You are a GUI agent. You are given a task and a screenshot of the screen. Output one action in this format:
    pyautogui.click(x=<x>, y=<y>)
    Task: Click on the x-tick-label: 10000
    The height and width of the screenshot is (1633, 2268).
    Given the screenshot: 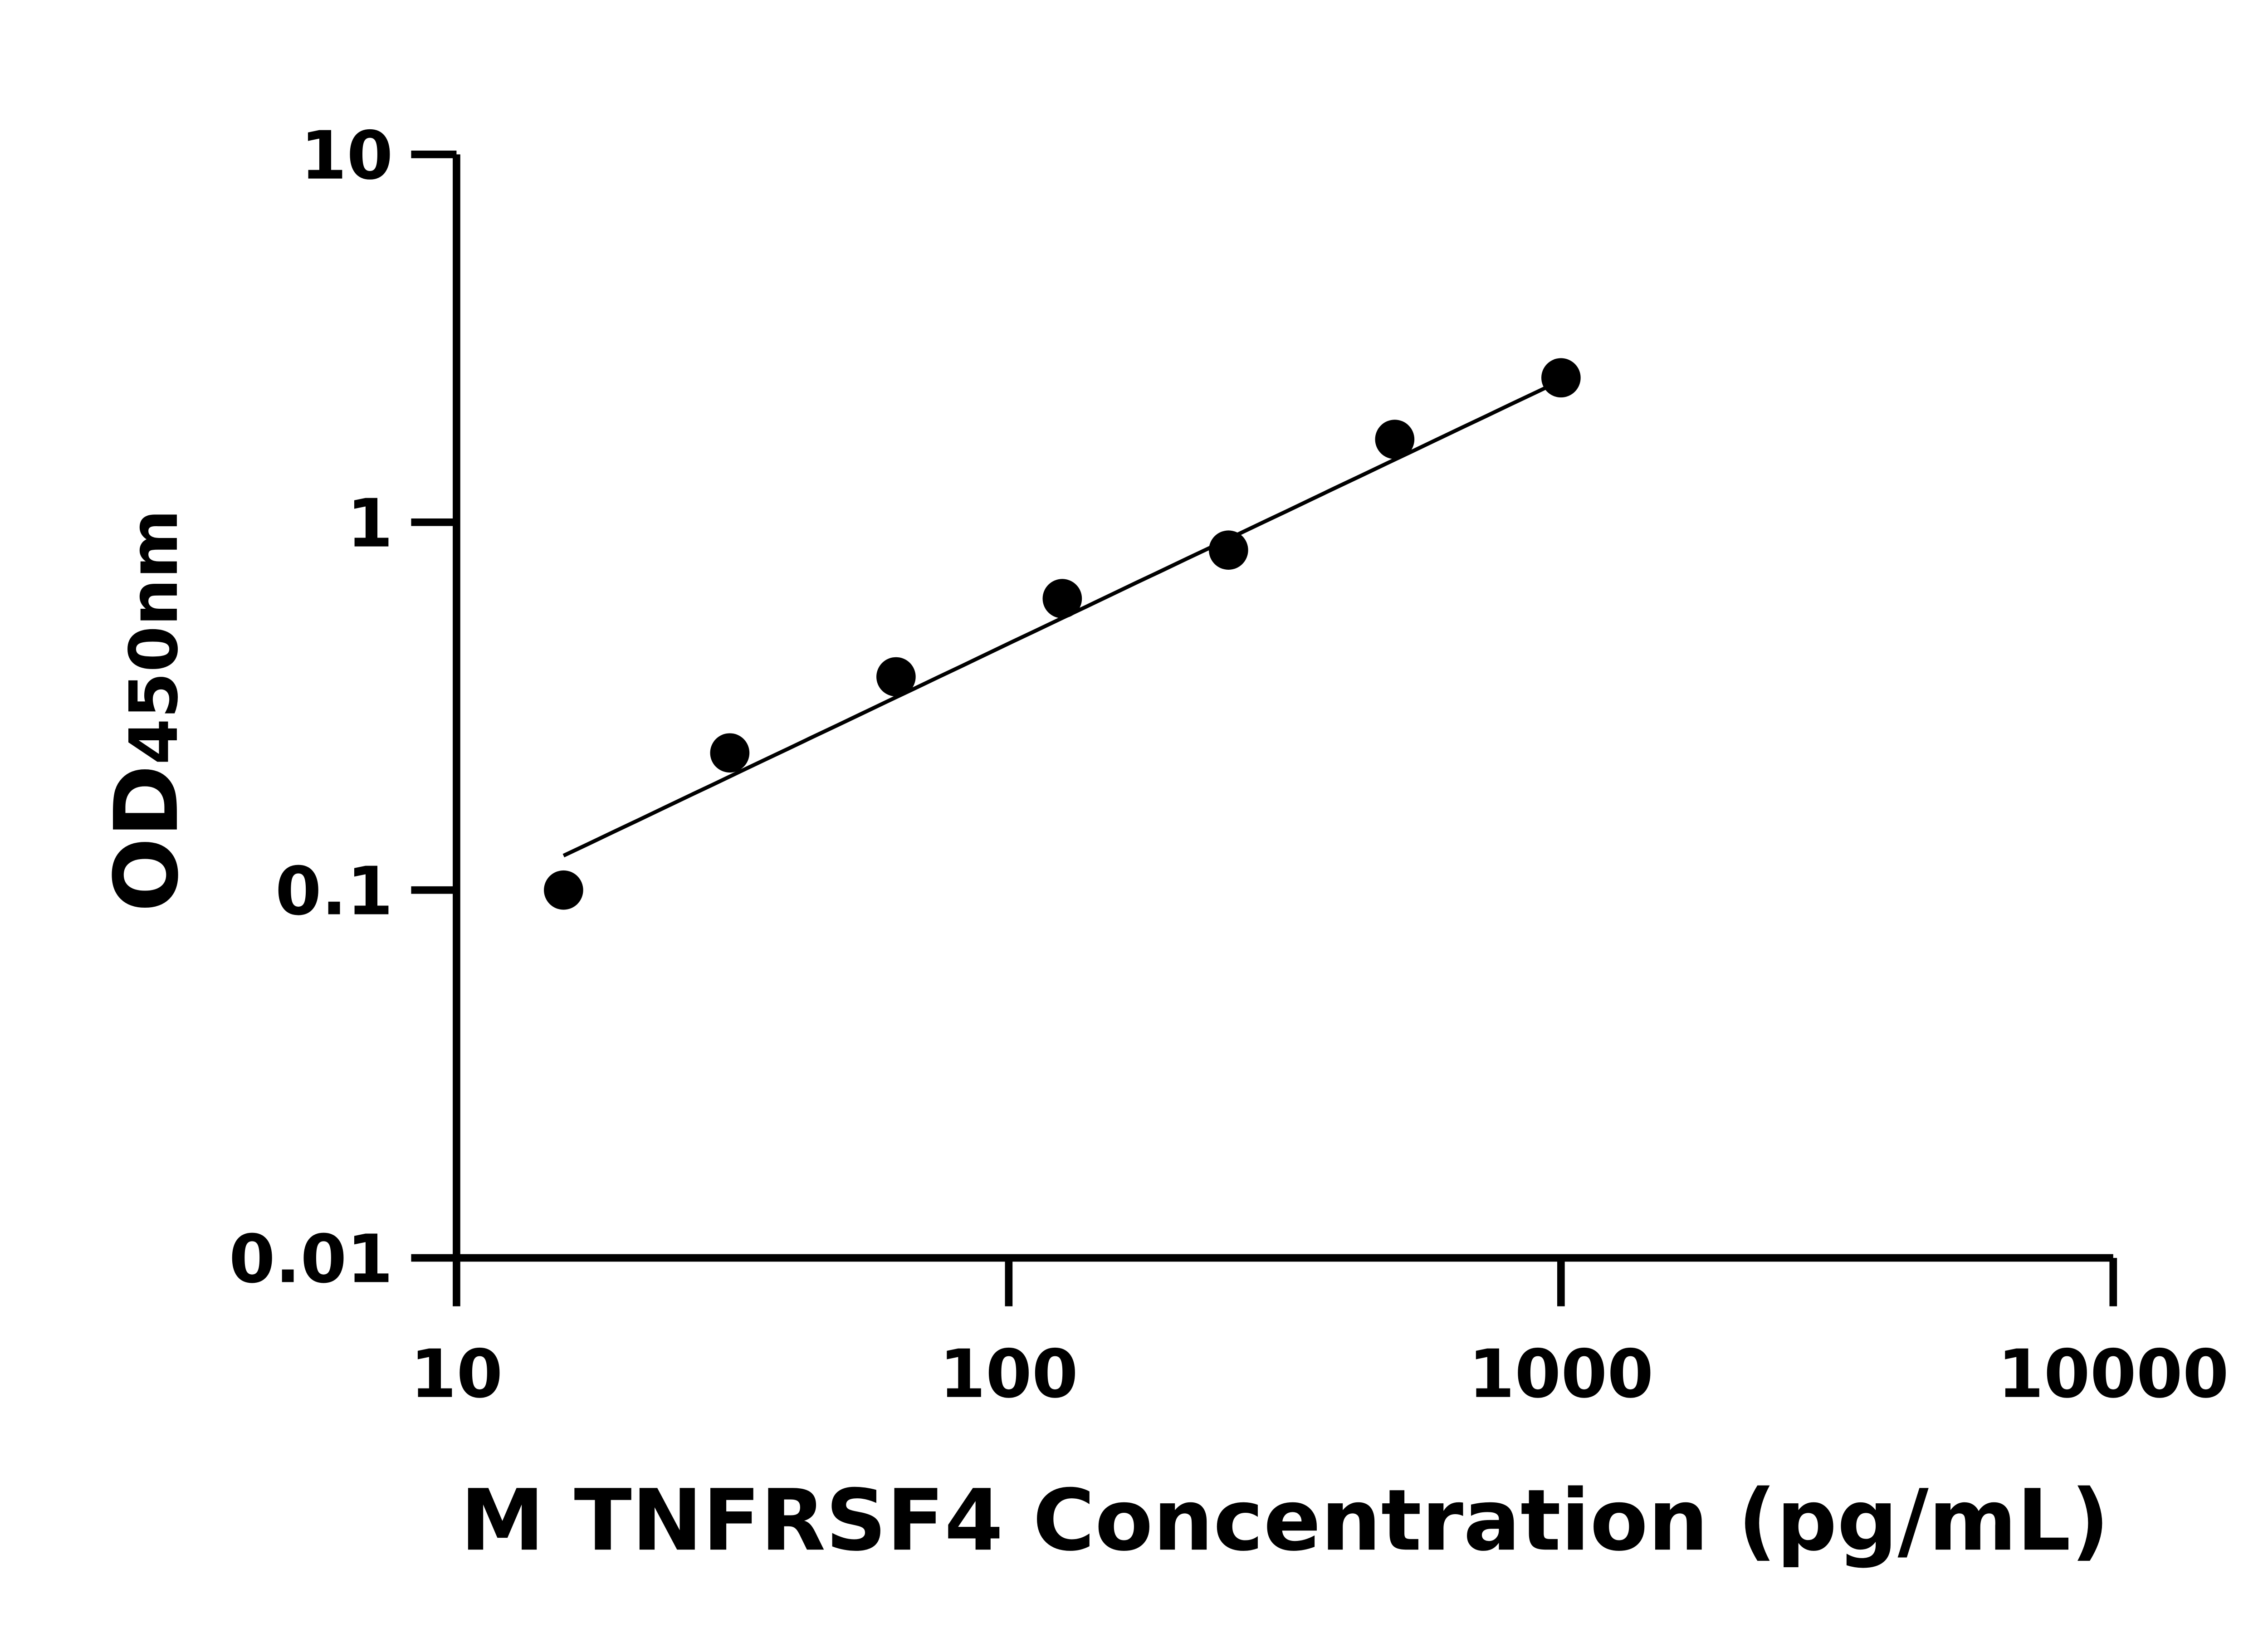 What is the action you would take?
    pyautogui.click(x=2114, y=1374)
    